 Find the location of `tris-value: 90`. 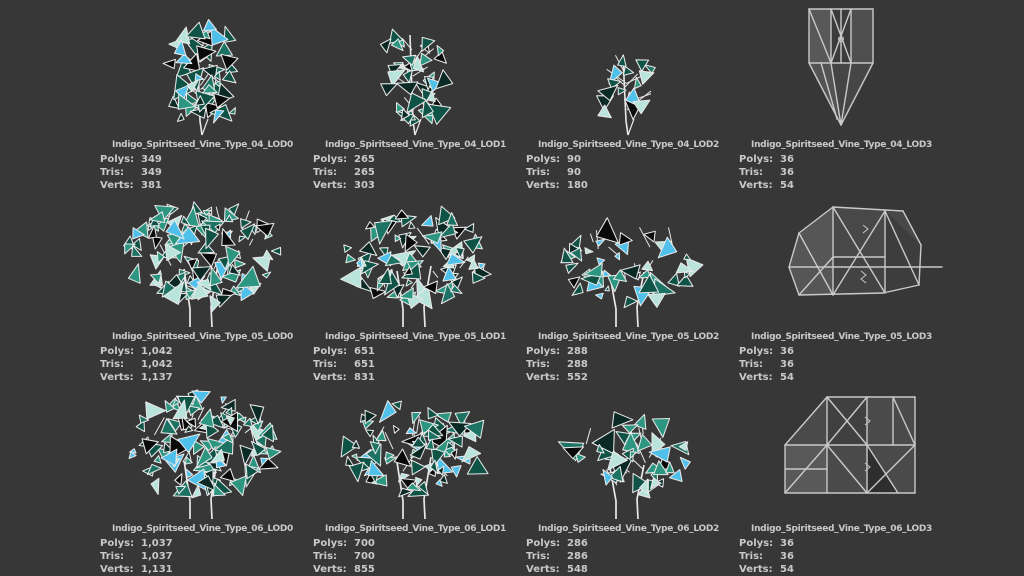

tris-value: 90 is located at coordinates (574, 172).